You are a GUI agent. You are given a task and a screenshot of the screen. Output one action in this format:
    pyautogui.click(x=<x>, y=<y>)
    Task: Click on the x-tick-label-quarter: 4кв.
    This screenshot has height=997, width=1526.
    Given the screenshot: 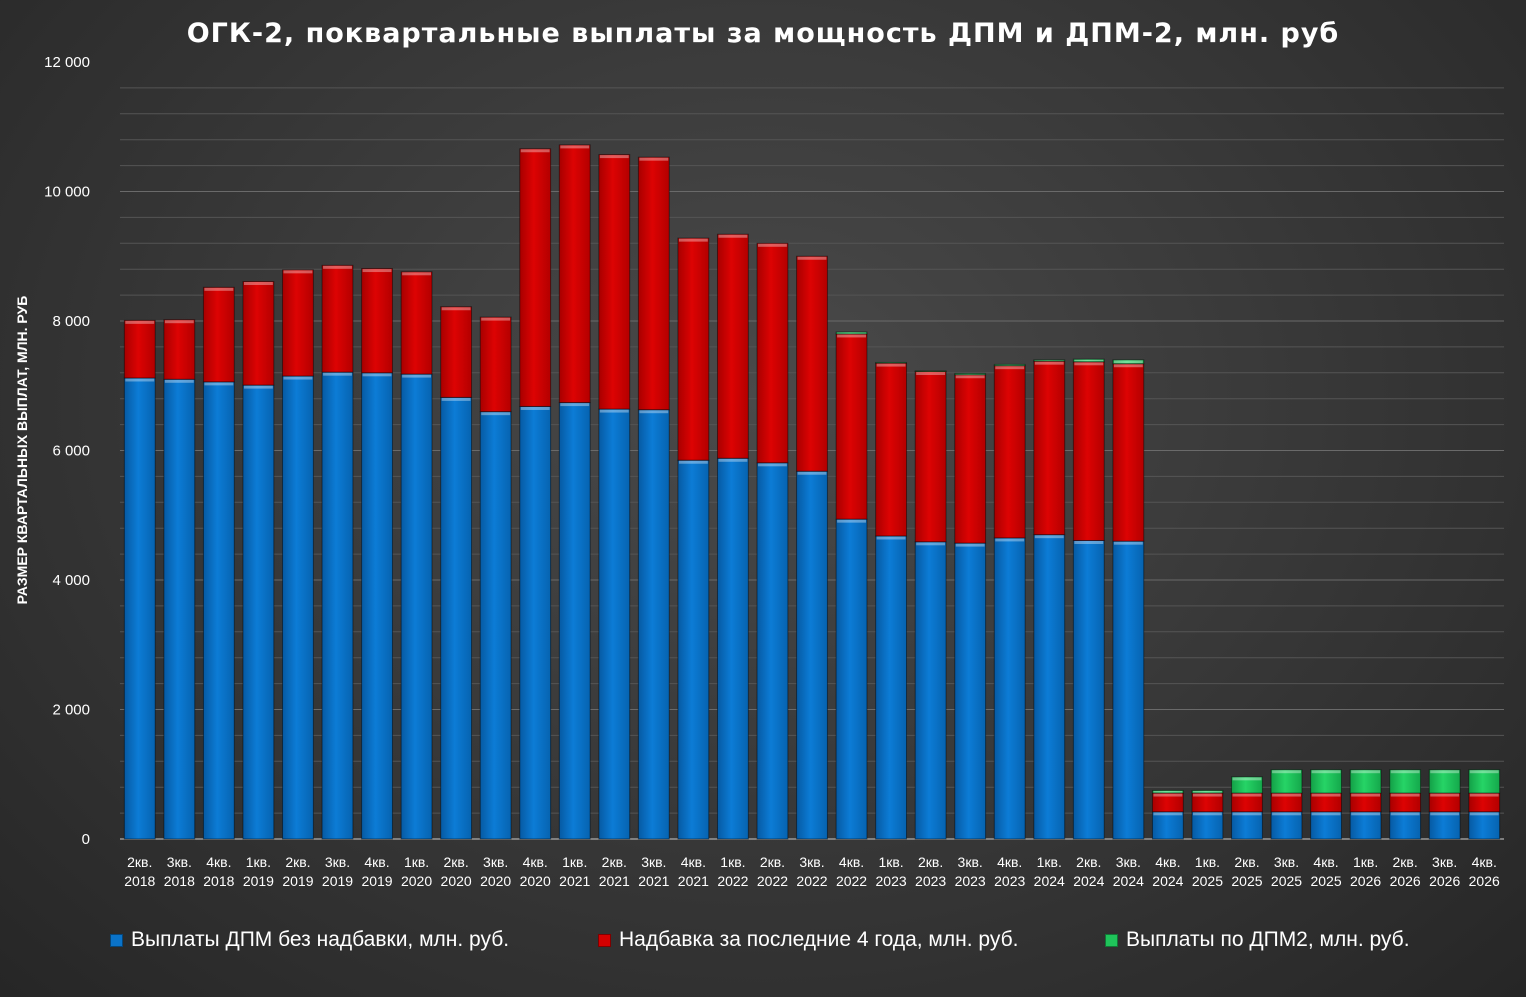 What is the action you would take?
    pyautogui.click(x=1325, y=862)
    